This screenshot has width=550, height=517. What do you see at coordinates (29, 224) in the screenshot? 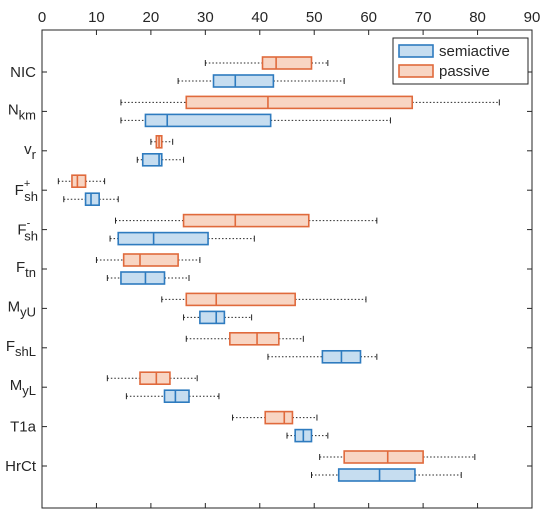
I see `category-label-sup: -` at bounding box center [29, 224].